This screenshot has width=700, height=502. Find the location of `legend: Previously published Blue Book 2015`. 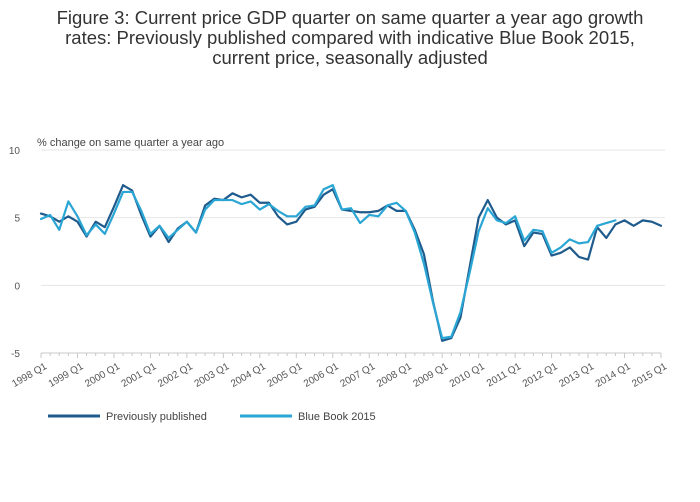

legend: Previously published Blue Book 2015 is located at coordinates (212, 417).